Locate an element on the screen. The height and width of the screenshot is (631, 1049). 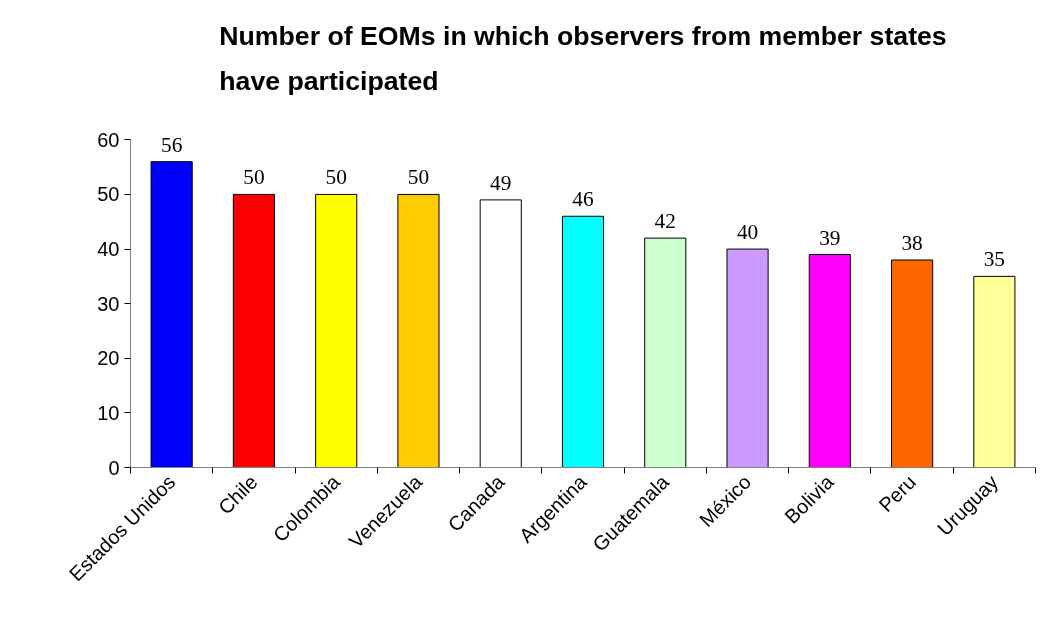
data-label: 46 is located at coordinates (583, 199).